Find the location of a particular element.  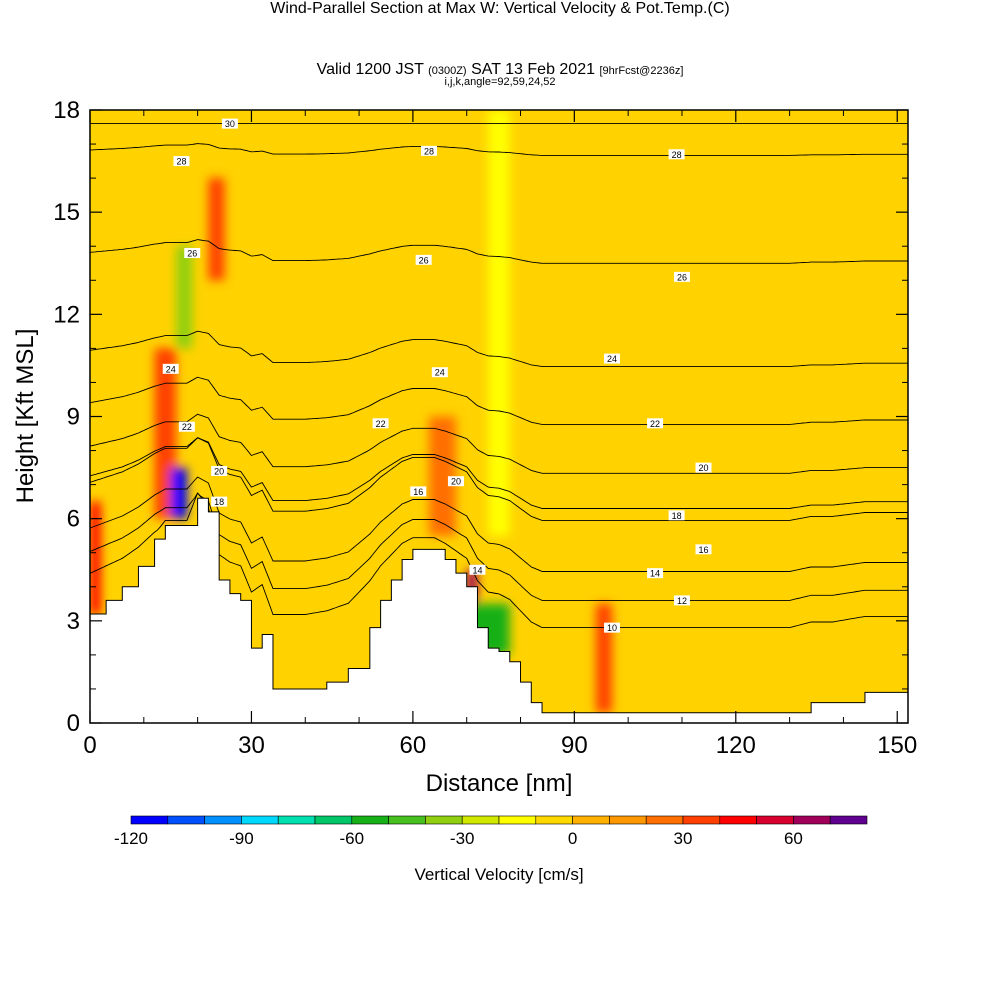

y-tick-label: 3 is located at coordinates (73, 621).